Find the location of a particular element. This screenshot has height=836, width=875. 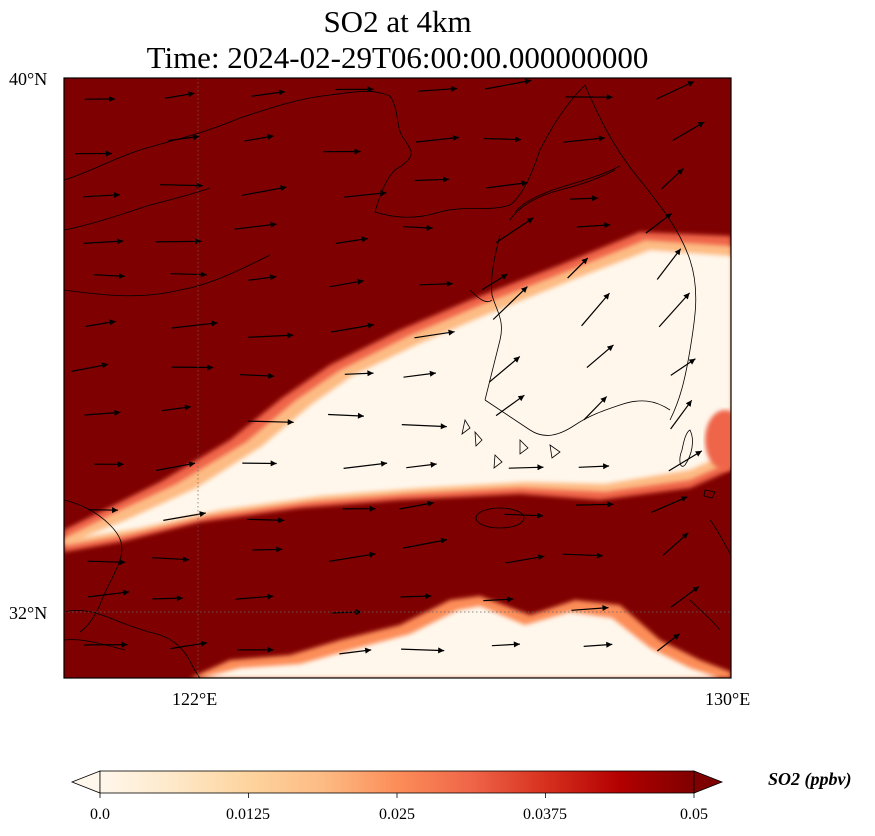

so2-right-hotspot is located at coordinates (718, 440).